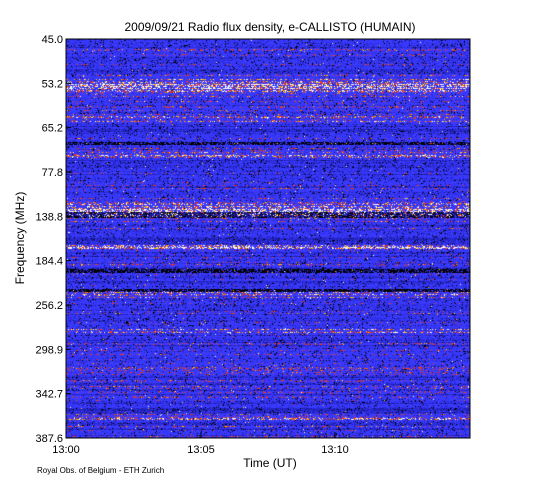 The width and height of the screenshot is (540, 480). What do you see at coordinates (49, 217) in the screenshot?
I see `y-tick-label: 138.8` at bounding box center [49, 217].